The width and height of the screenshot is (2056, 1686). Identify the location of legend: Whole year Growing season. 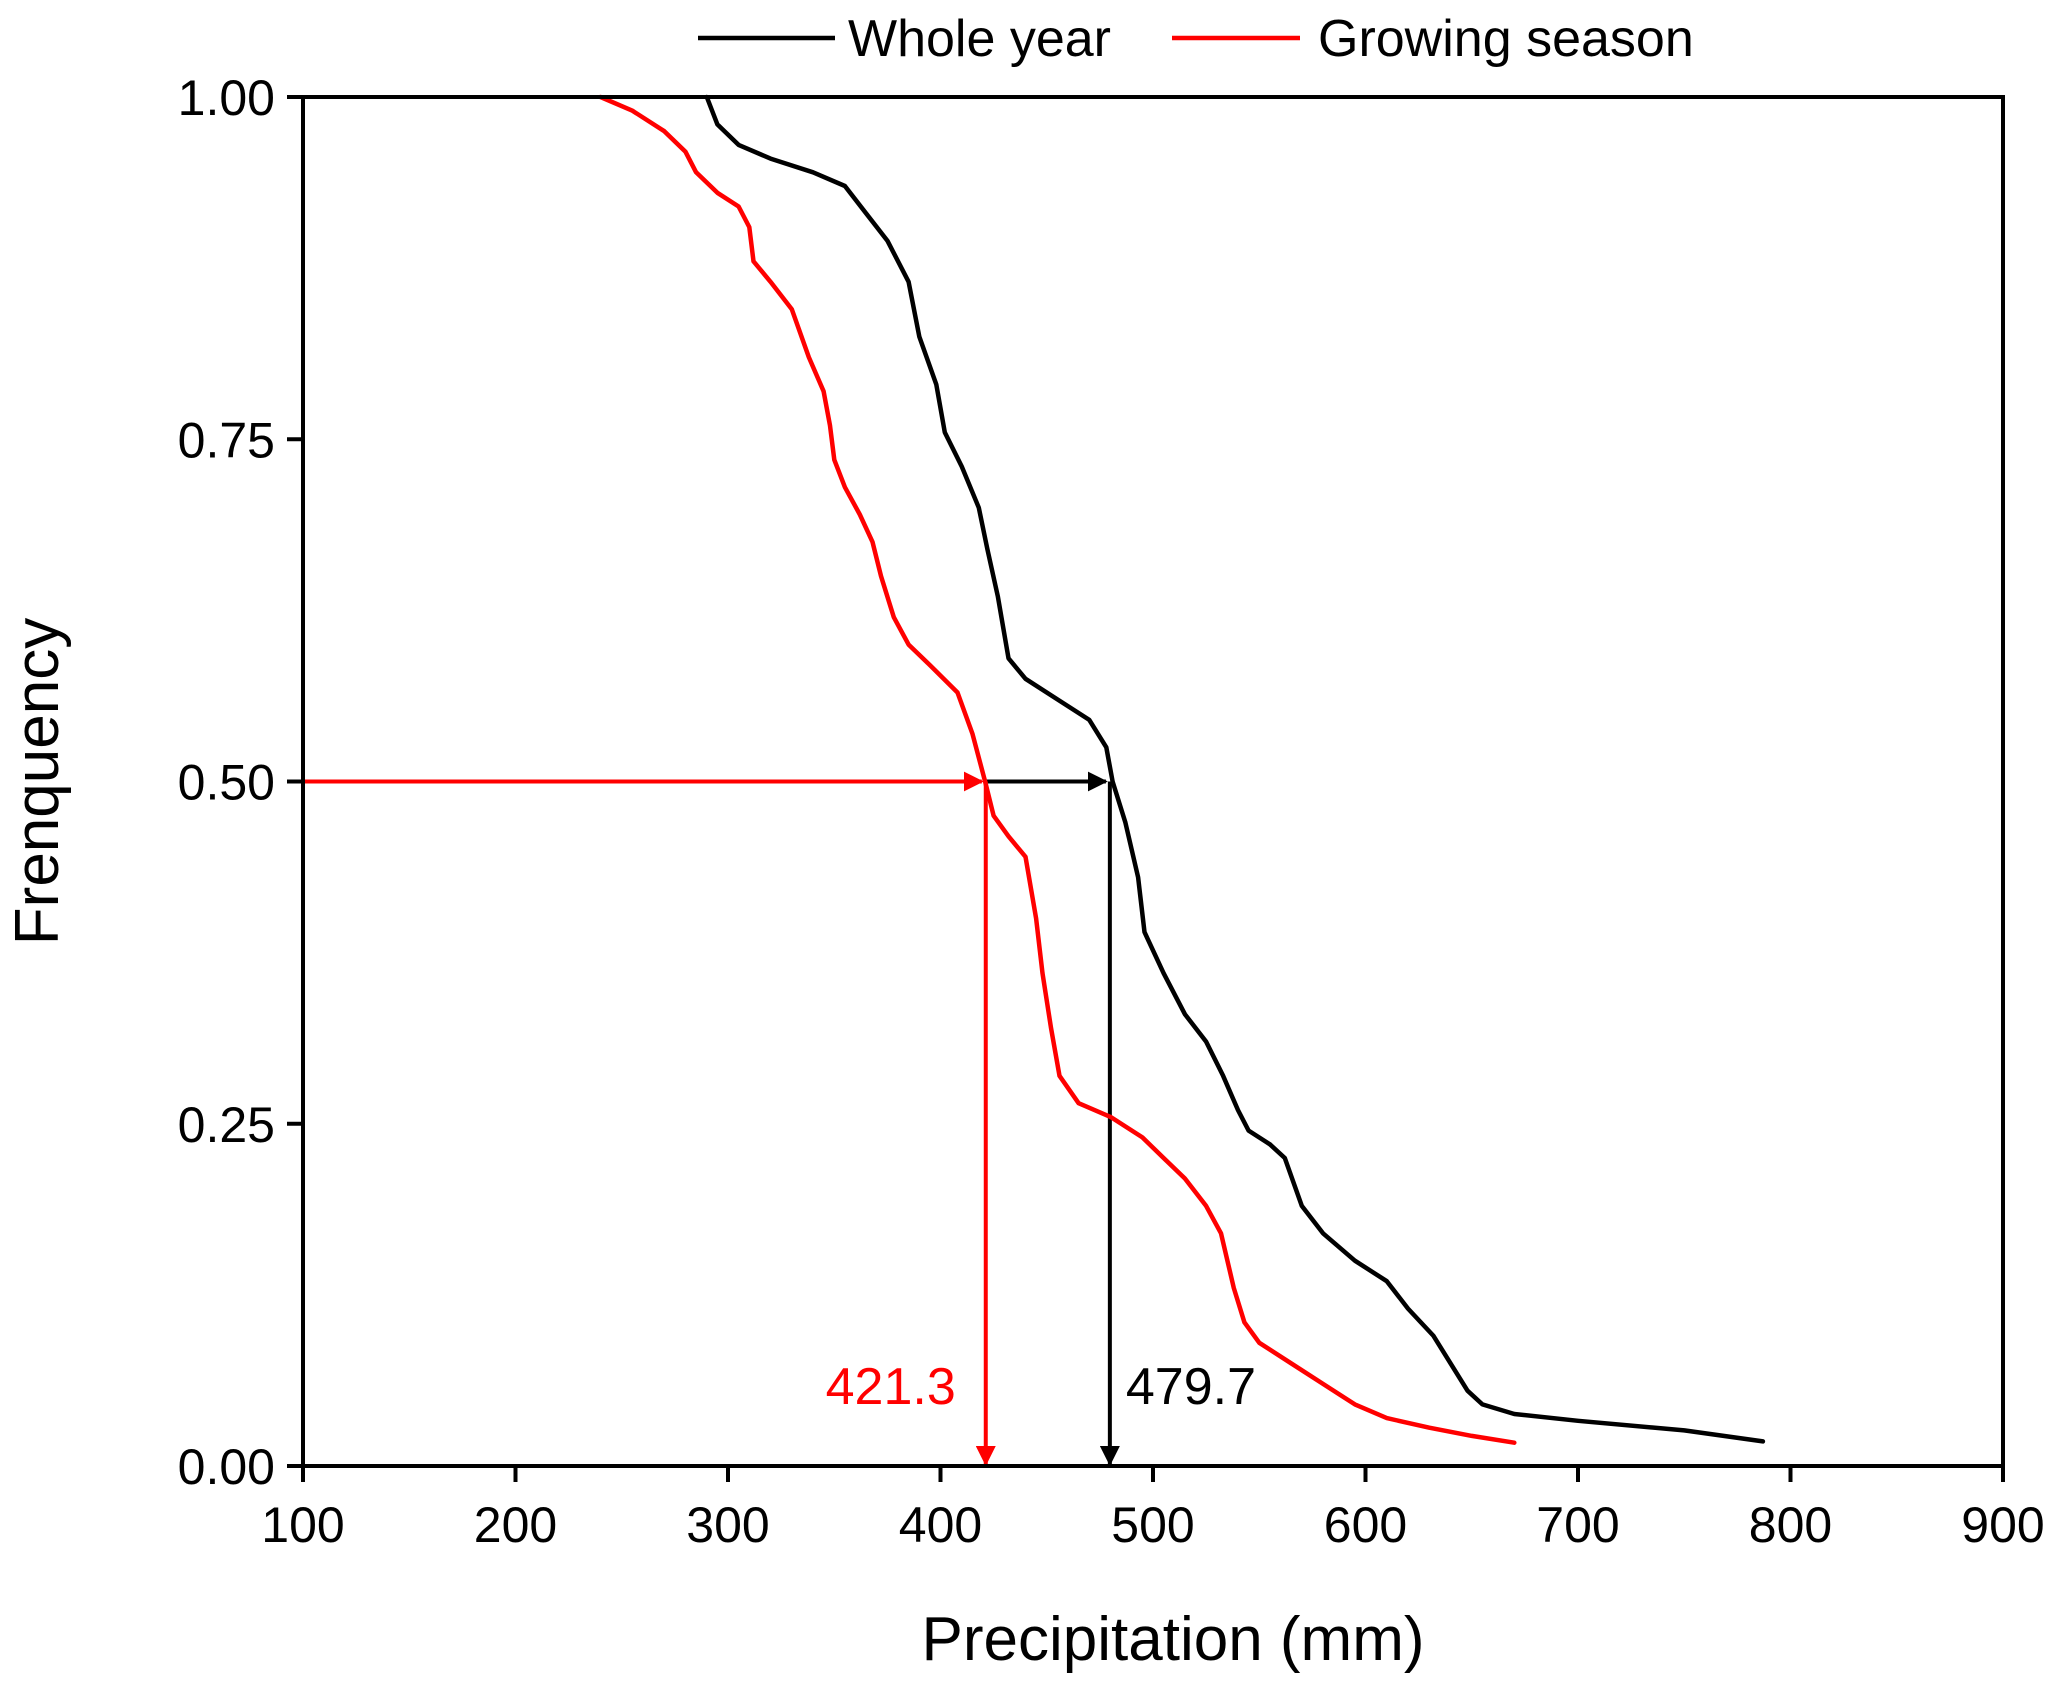
(1196, 39).